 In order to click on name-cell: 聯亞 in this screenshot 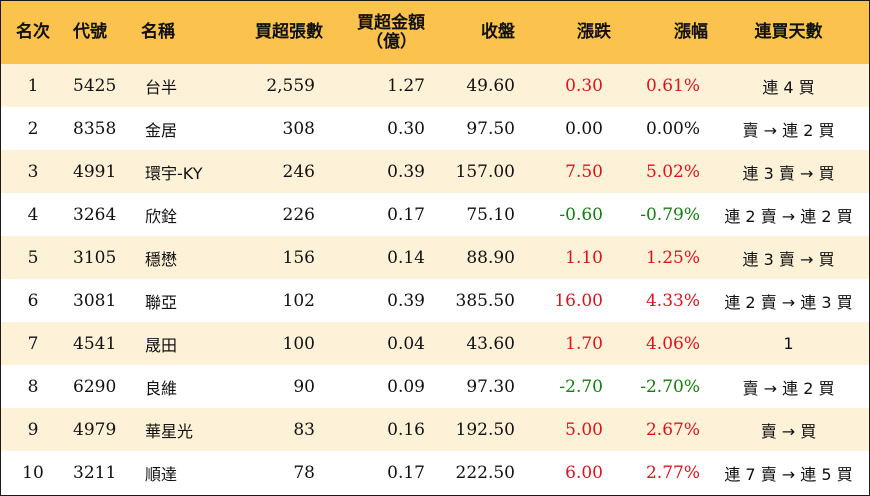, I will do `click(161, 302)`.